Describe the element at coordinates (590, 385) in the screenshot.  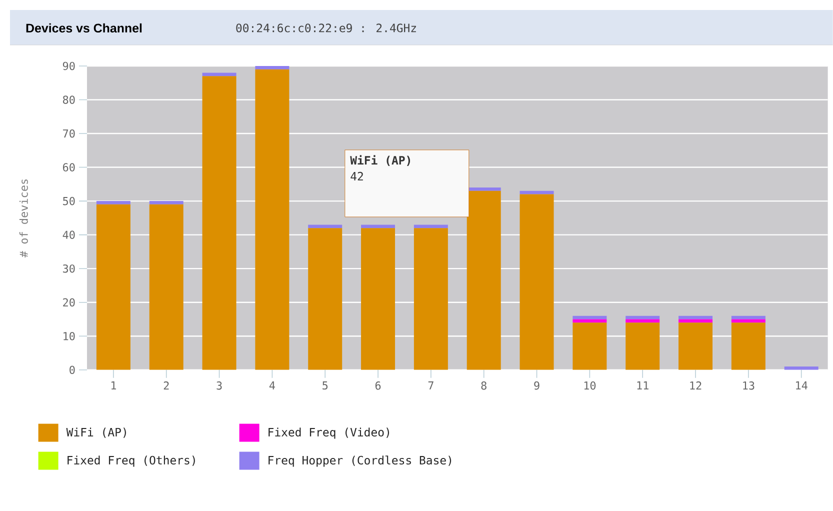
I see `x-tick-label: 10` at that location.